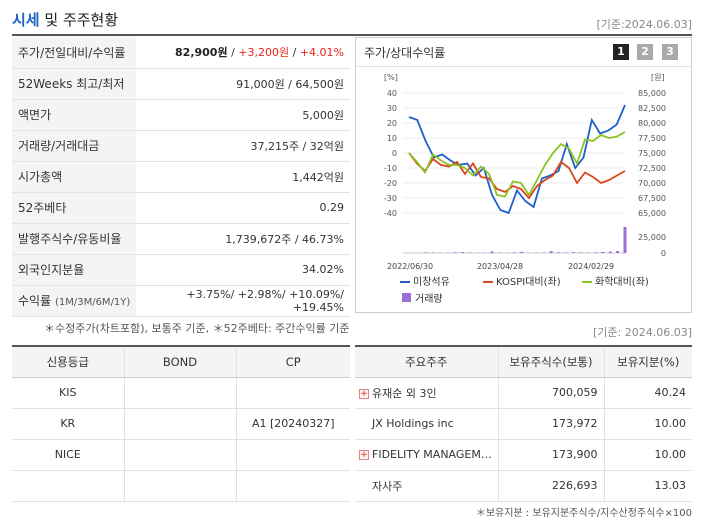 The width and height of the screenshot is (702, 525). I want to click on left-axis-unit: [%], so click(391, 77).